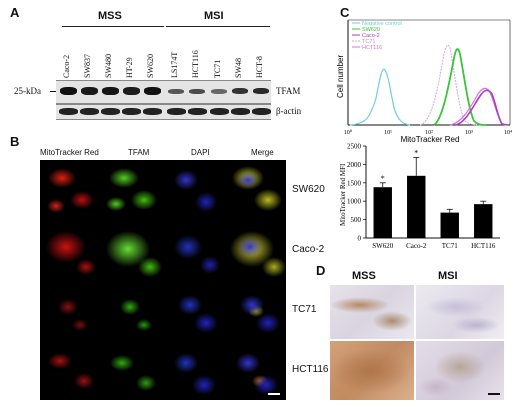  I want to click on lane-label: SW837, so click(87, 66).